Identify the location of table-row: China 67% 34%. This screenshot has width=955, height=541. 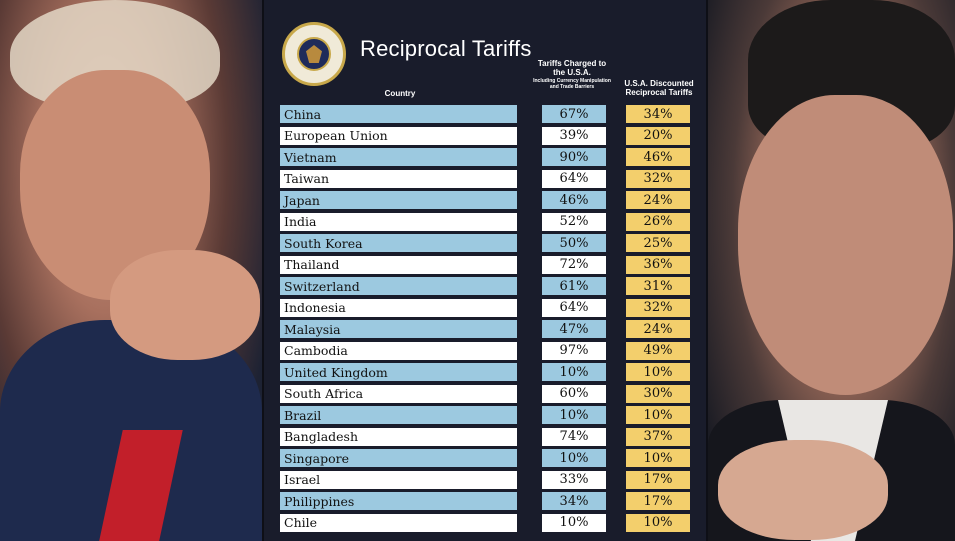
(487, 115).